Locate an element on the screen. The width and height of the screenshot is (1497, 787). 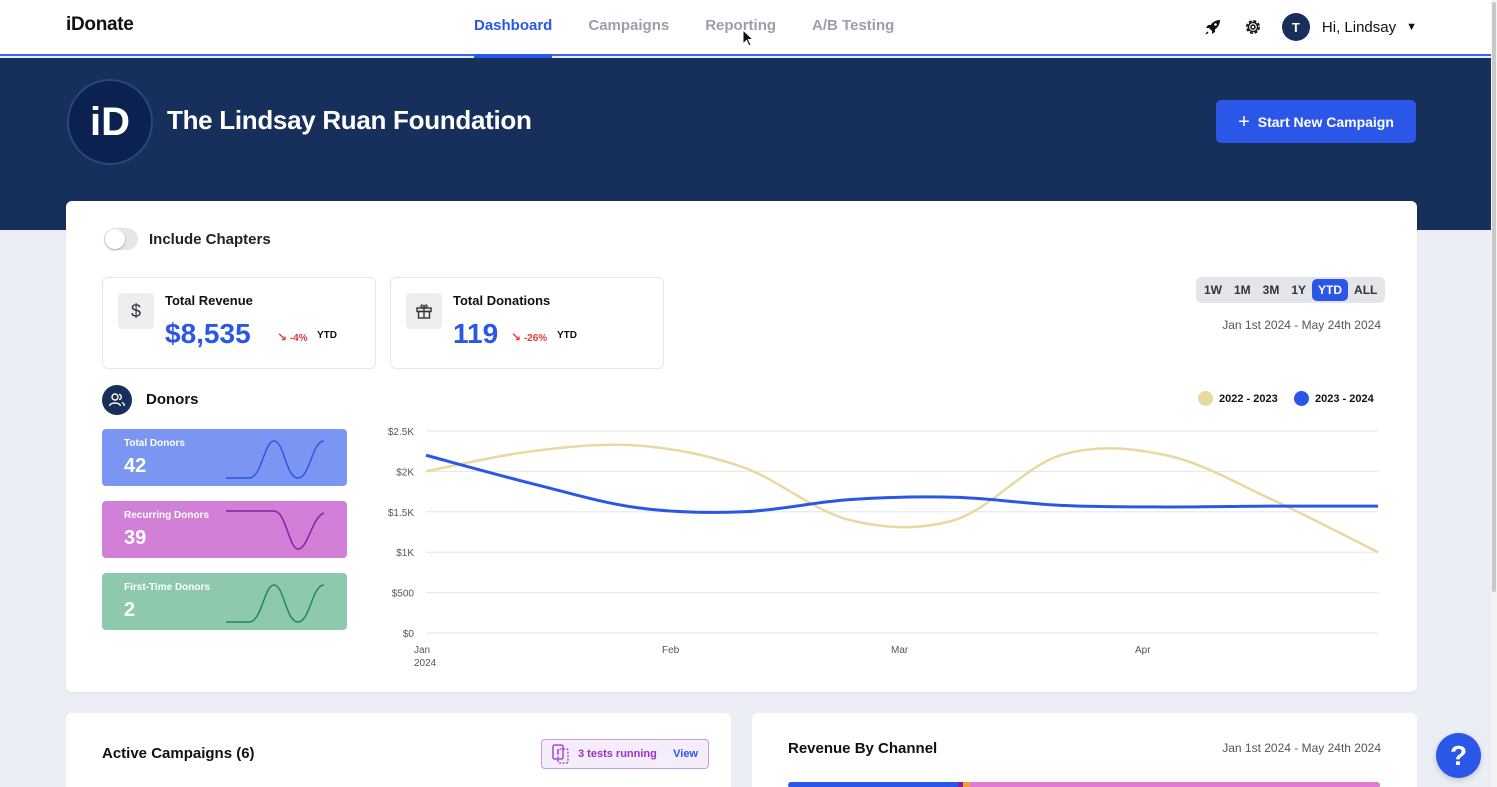
range-1m: 1M is located at coordinates (1242, 290).